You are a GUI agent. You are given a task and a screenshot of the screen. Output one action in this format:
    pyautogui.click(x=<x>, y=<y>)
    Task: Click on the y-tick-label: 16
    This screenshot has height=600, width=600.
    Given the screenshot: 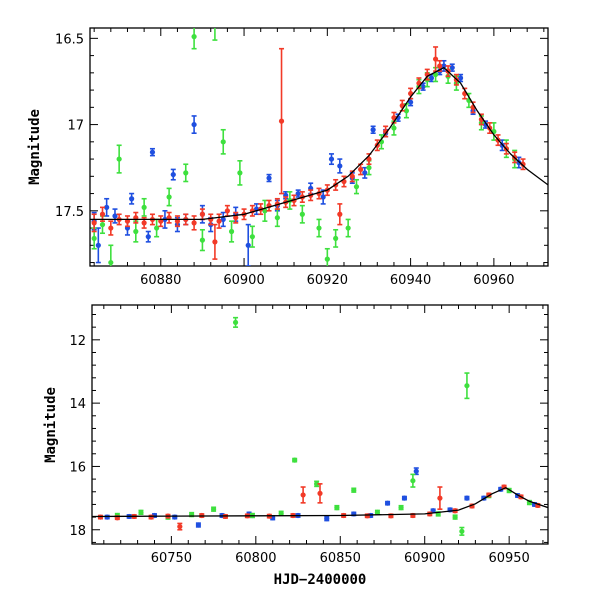 What is the action you would take?
    pyautogui.click(x=77, y=467)
    